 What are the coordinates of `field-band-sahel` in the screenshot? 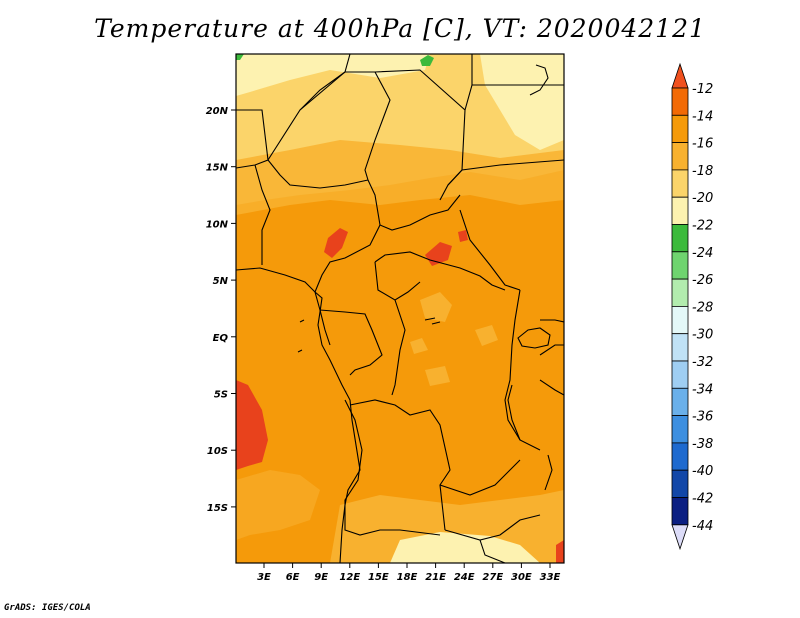 It's located at (400, 177).